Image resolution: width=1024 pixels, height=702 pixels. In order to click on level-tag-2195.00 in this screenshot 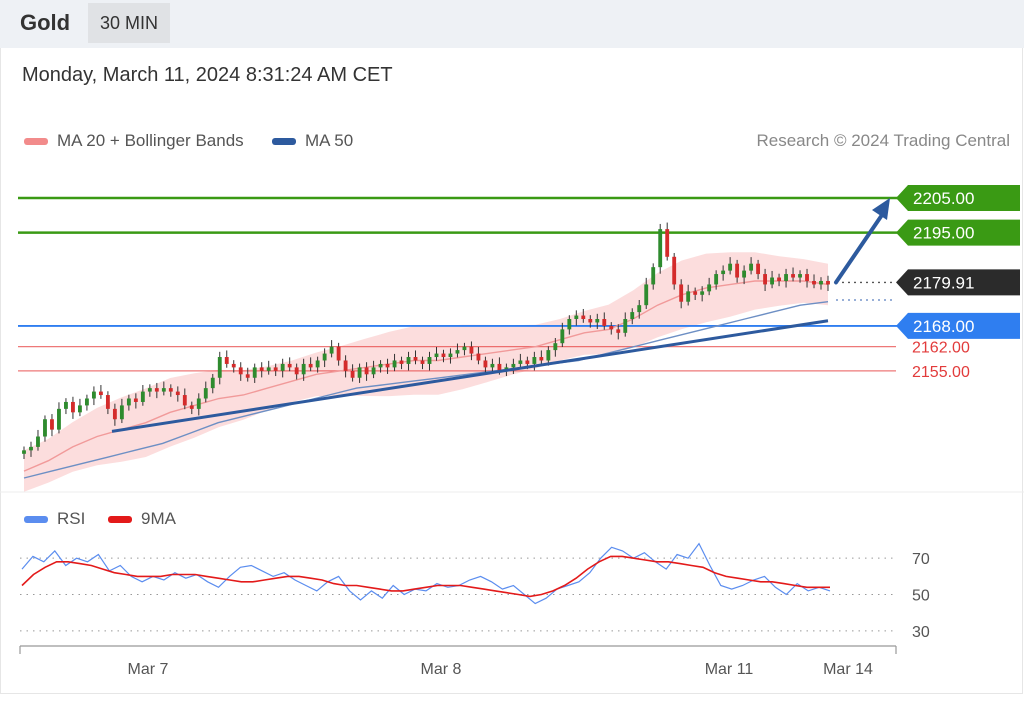, I will do `click(958, 232)`.